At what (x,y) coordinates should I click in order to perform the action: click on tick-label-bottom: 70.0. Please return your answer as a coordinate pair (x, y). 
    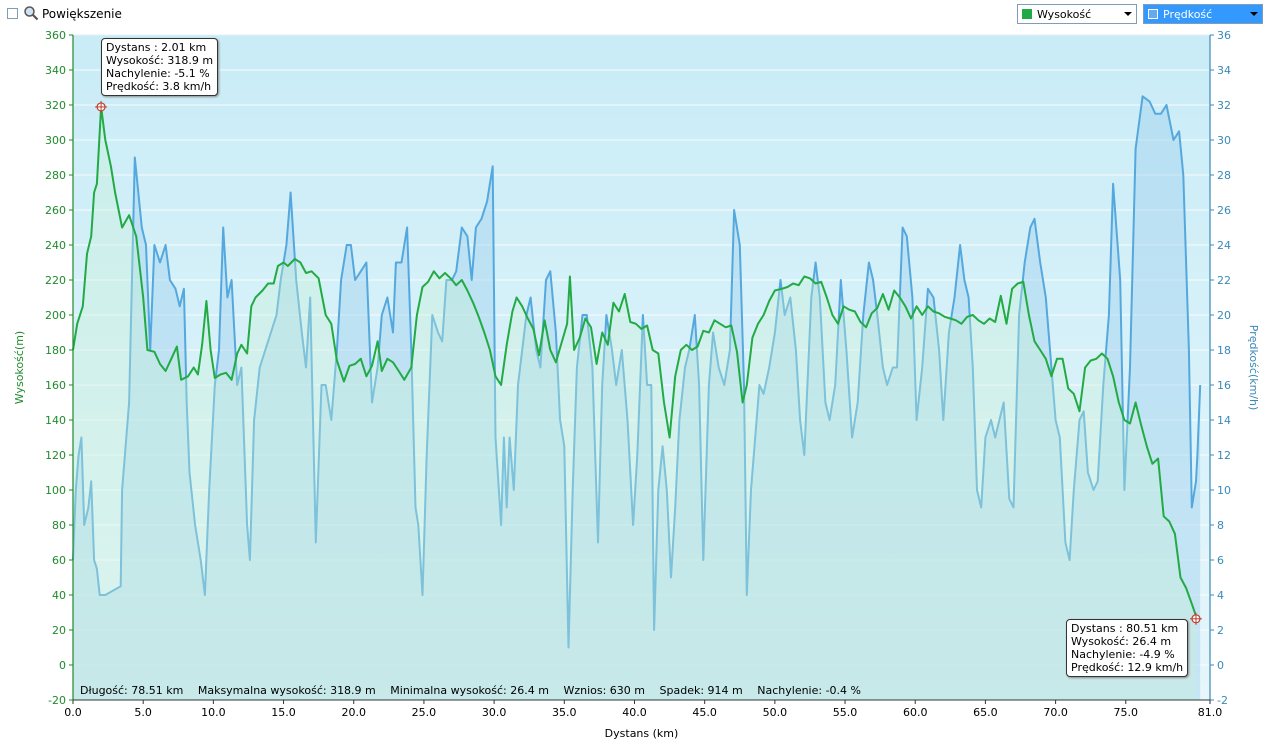
    Looking at the image, I should click on (1055, 712).